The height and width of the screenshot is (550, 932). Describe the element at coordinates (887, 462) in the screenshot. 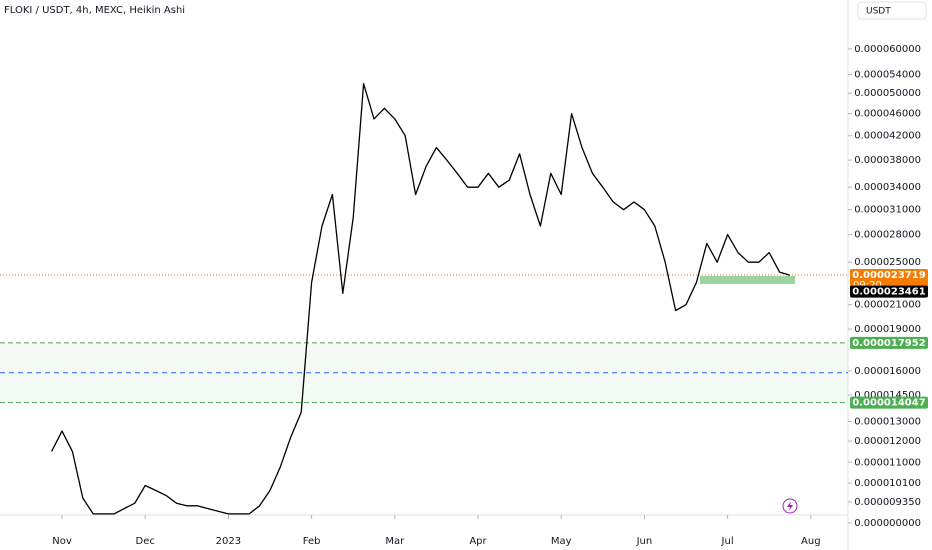

I see `y-tick-label: 0.000011000` at that location.